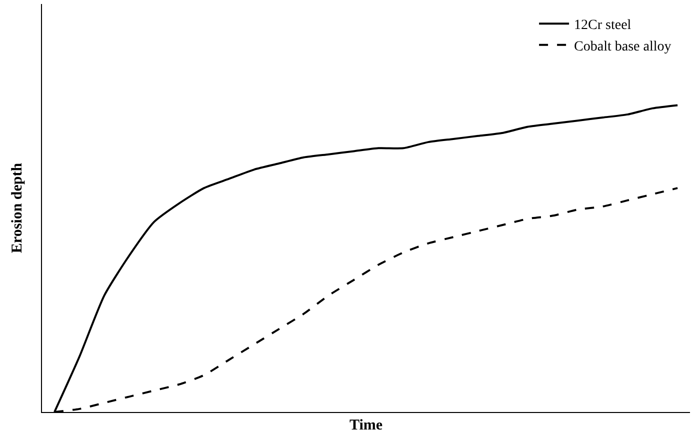  I want to click on legend-label: Cobalt base alloy, so click(623, 46).